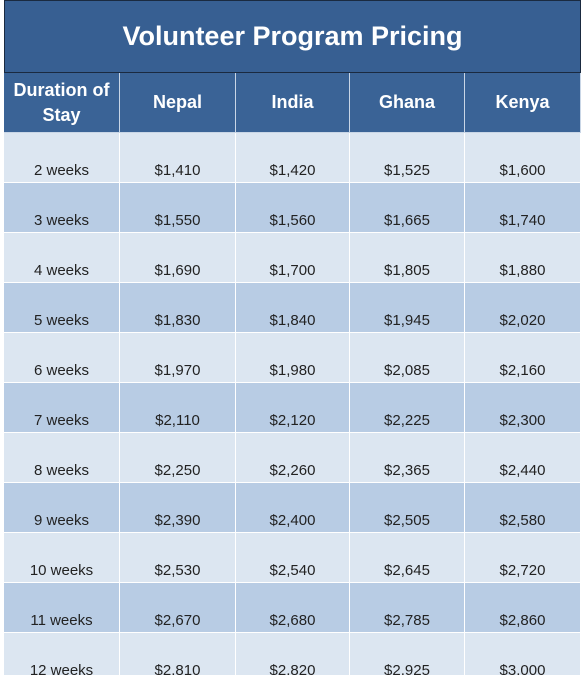  What do you see at coordinates (178, 408) in the screenshot?
I see `price-cell: $2,110` at bounding box center [178, 408].